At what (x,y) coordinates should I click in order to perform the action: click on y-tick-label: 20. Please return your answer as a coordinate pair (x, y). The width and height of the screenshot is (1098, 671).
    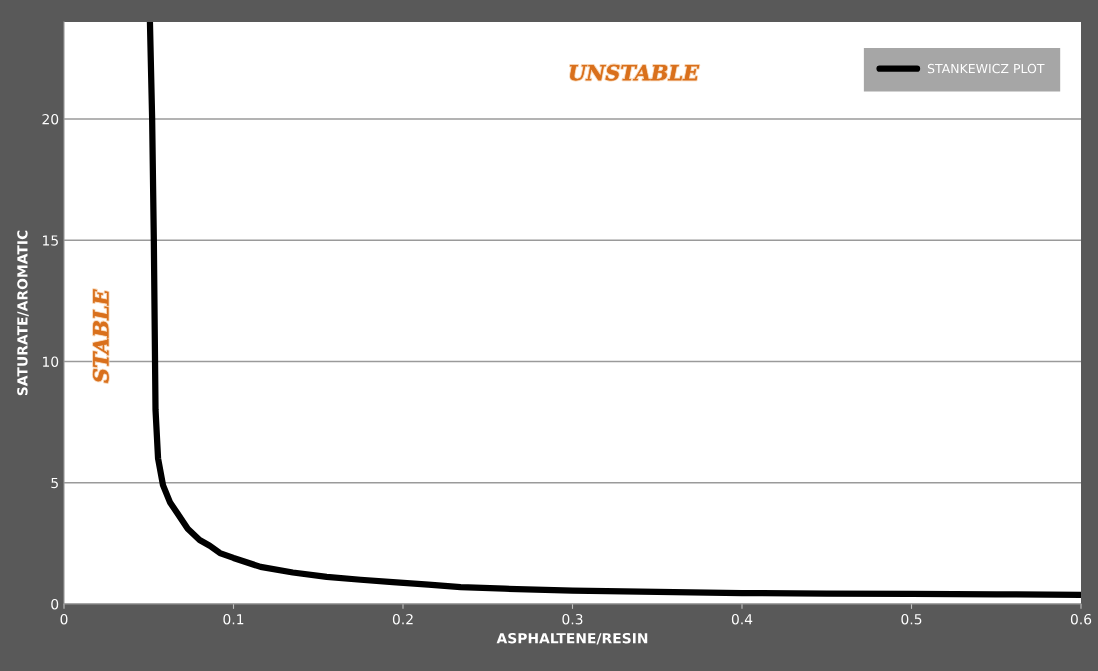
    Looking at the image, I should click on (50, 119).